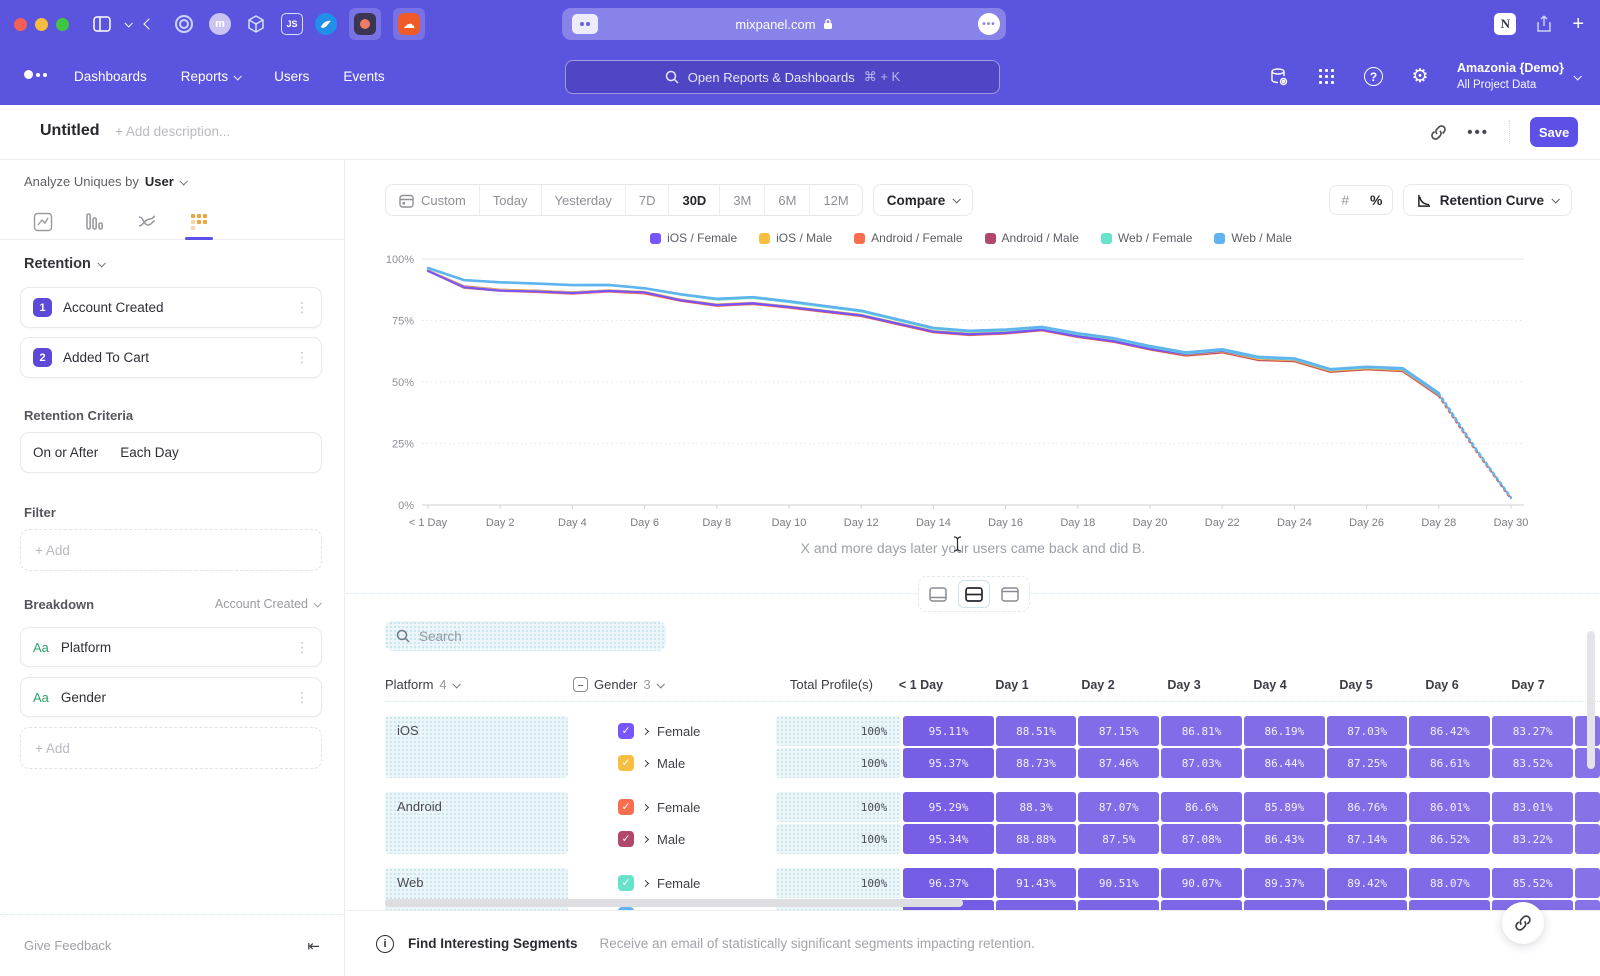  I want to click on retention-section-header: Retention, so click(65, 264).